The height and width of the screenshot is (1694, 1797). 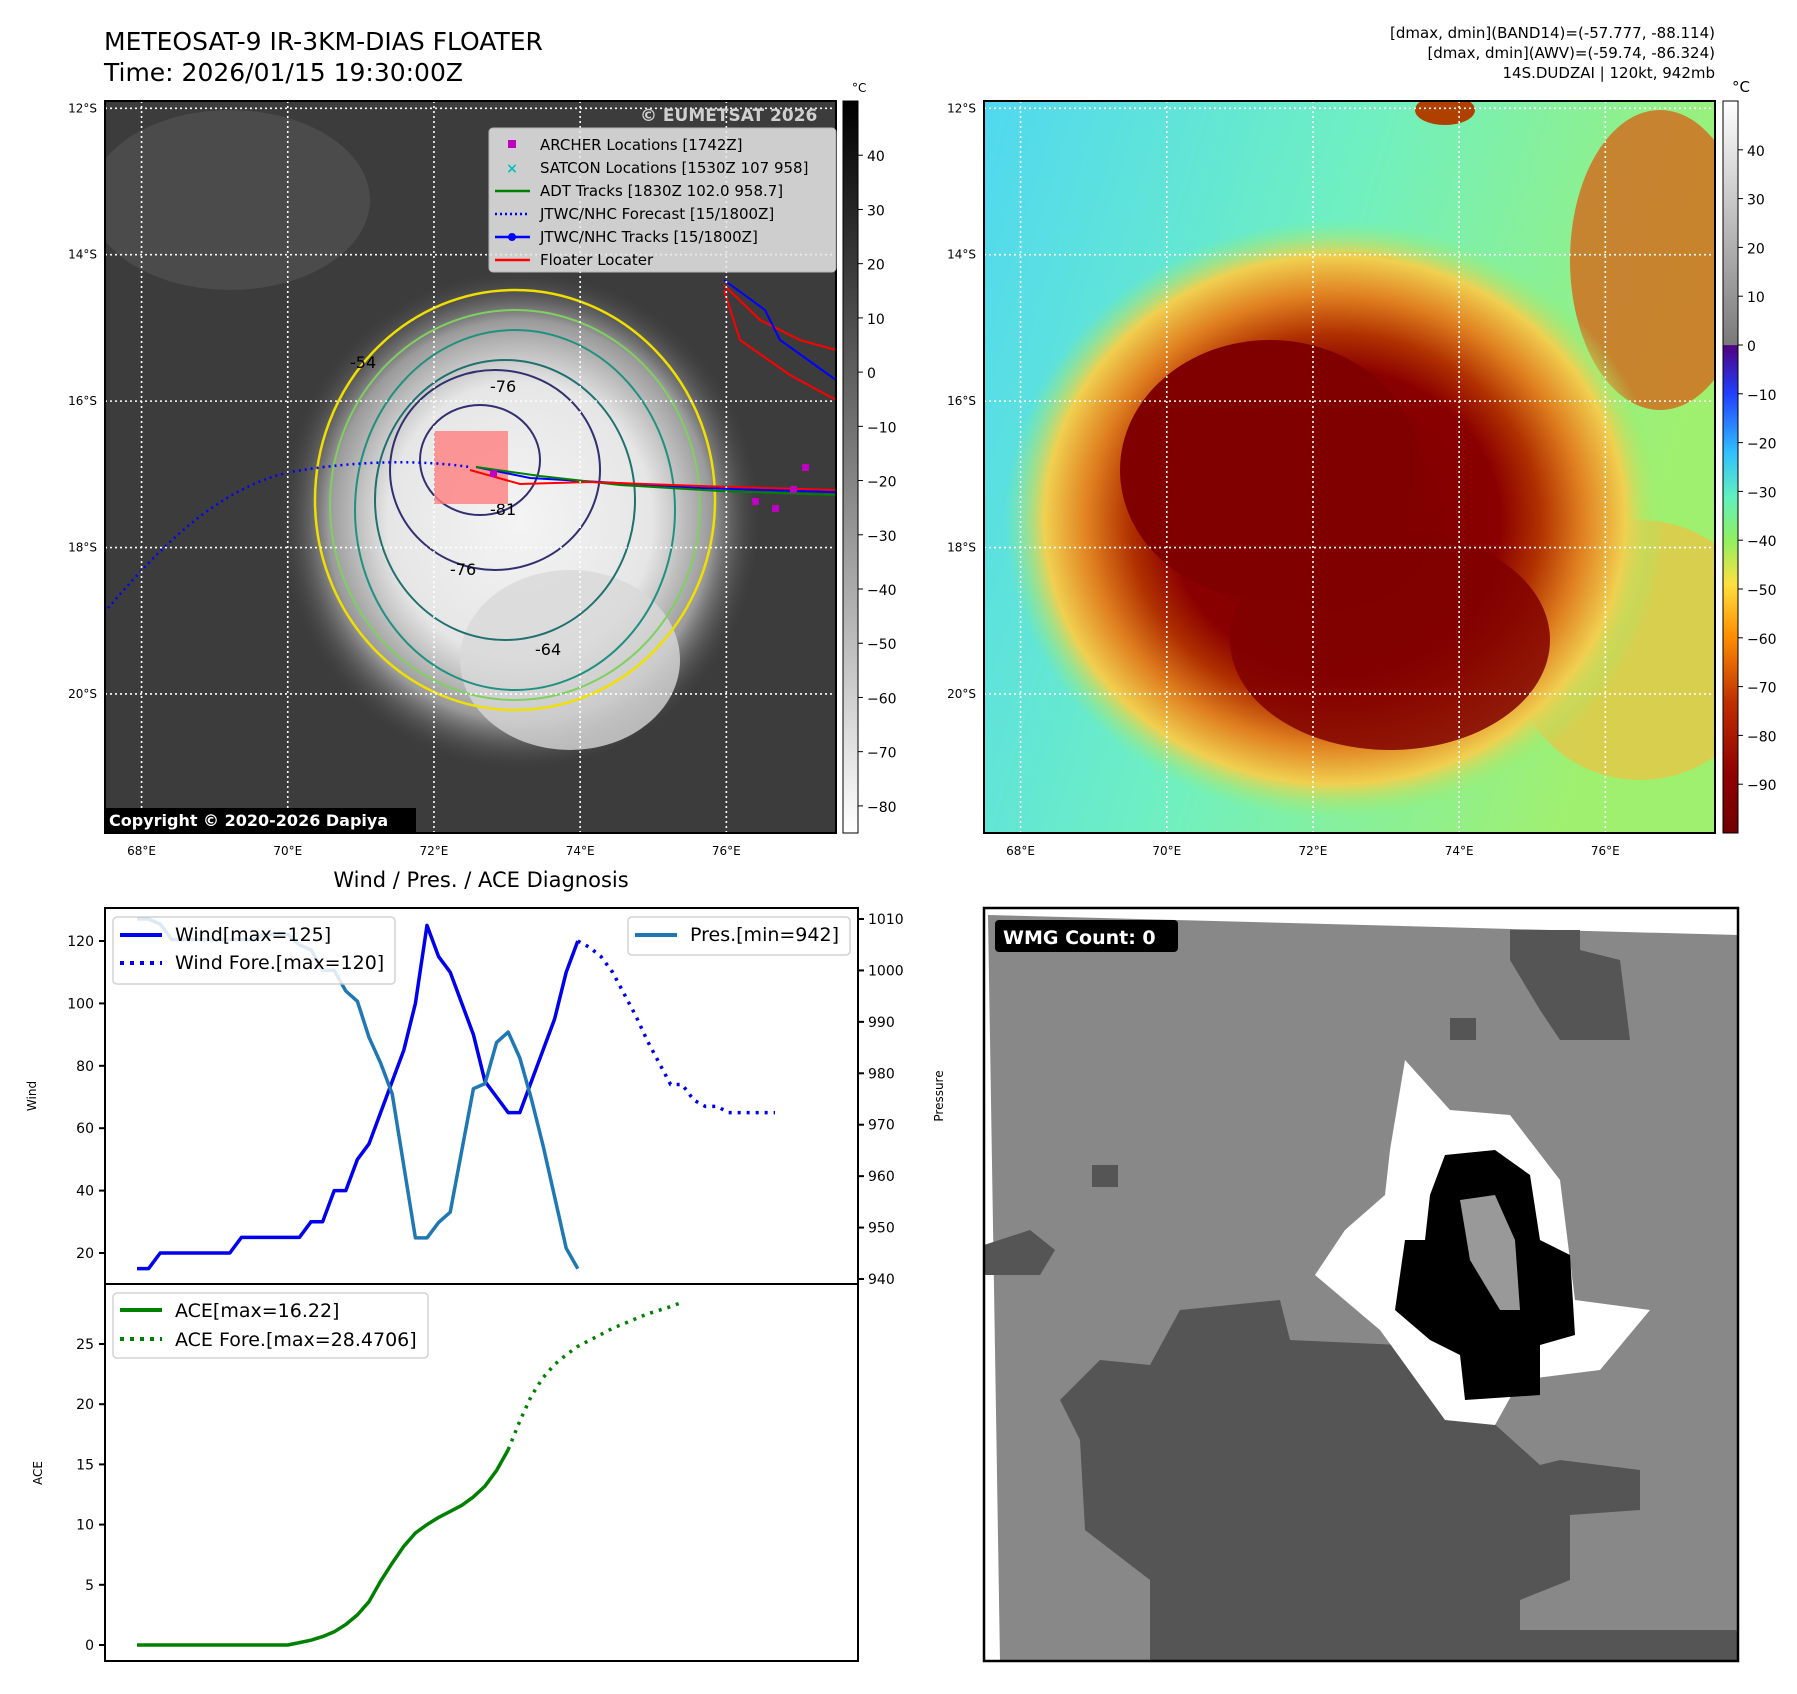 What do you see at coordinates (248, 820) in the screenshot?
I see `copyright-text: Copyright © 2020-2026 Dapiya` at bounding box center [248, 820].